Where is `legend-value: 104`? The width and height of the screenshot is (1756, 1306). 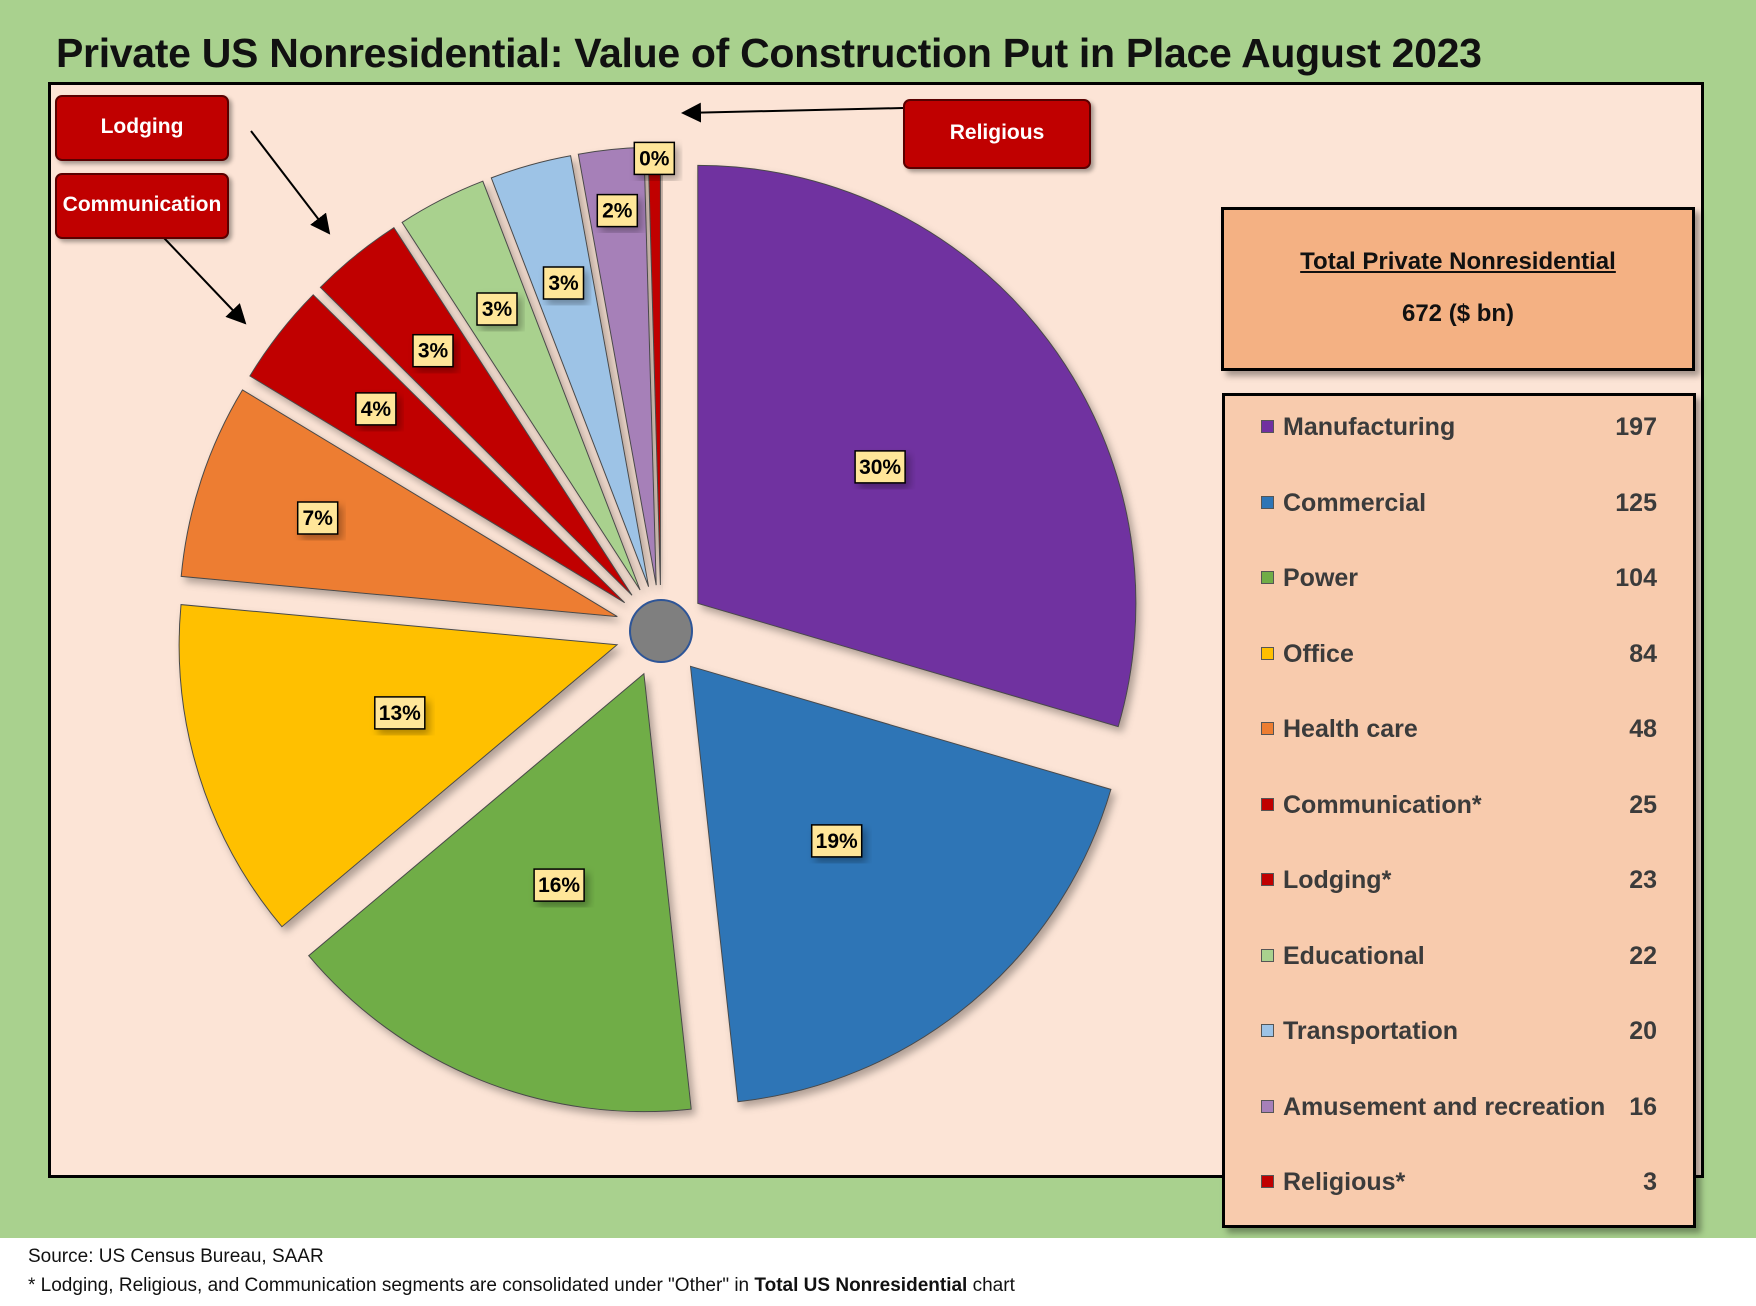 legend-value: 104 is located at coordinates (1636, 578).